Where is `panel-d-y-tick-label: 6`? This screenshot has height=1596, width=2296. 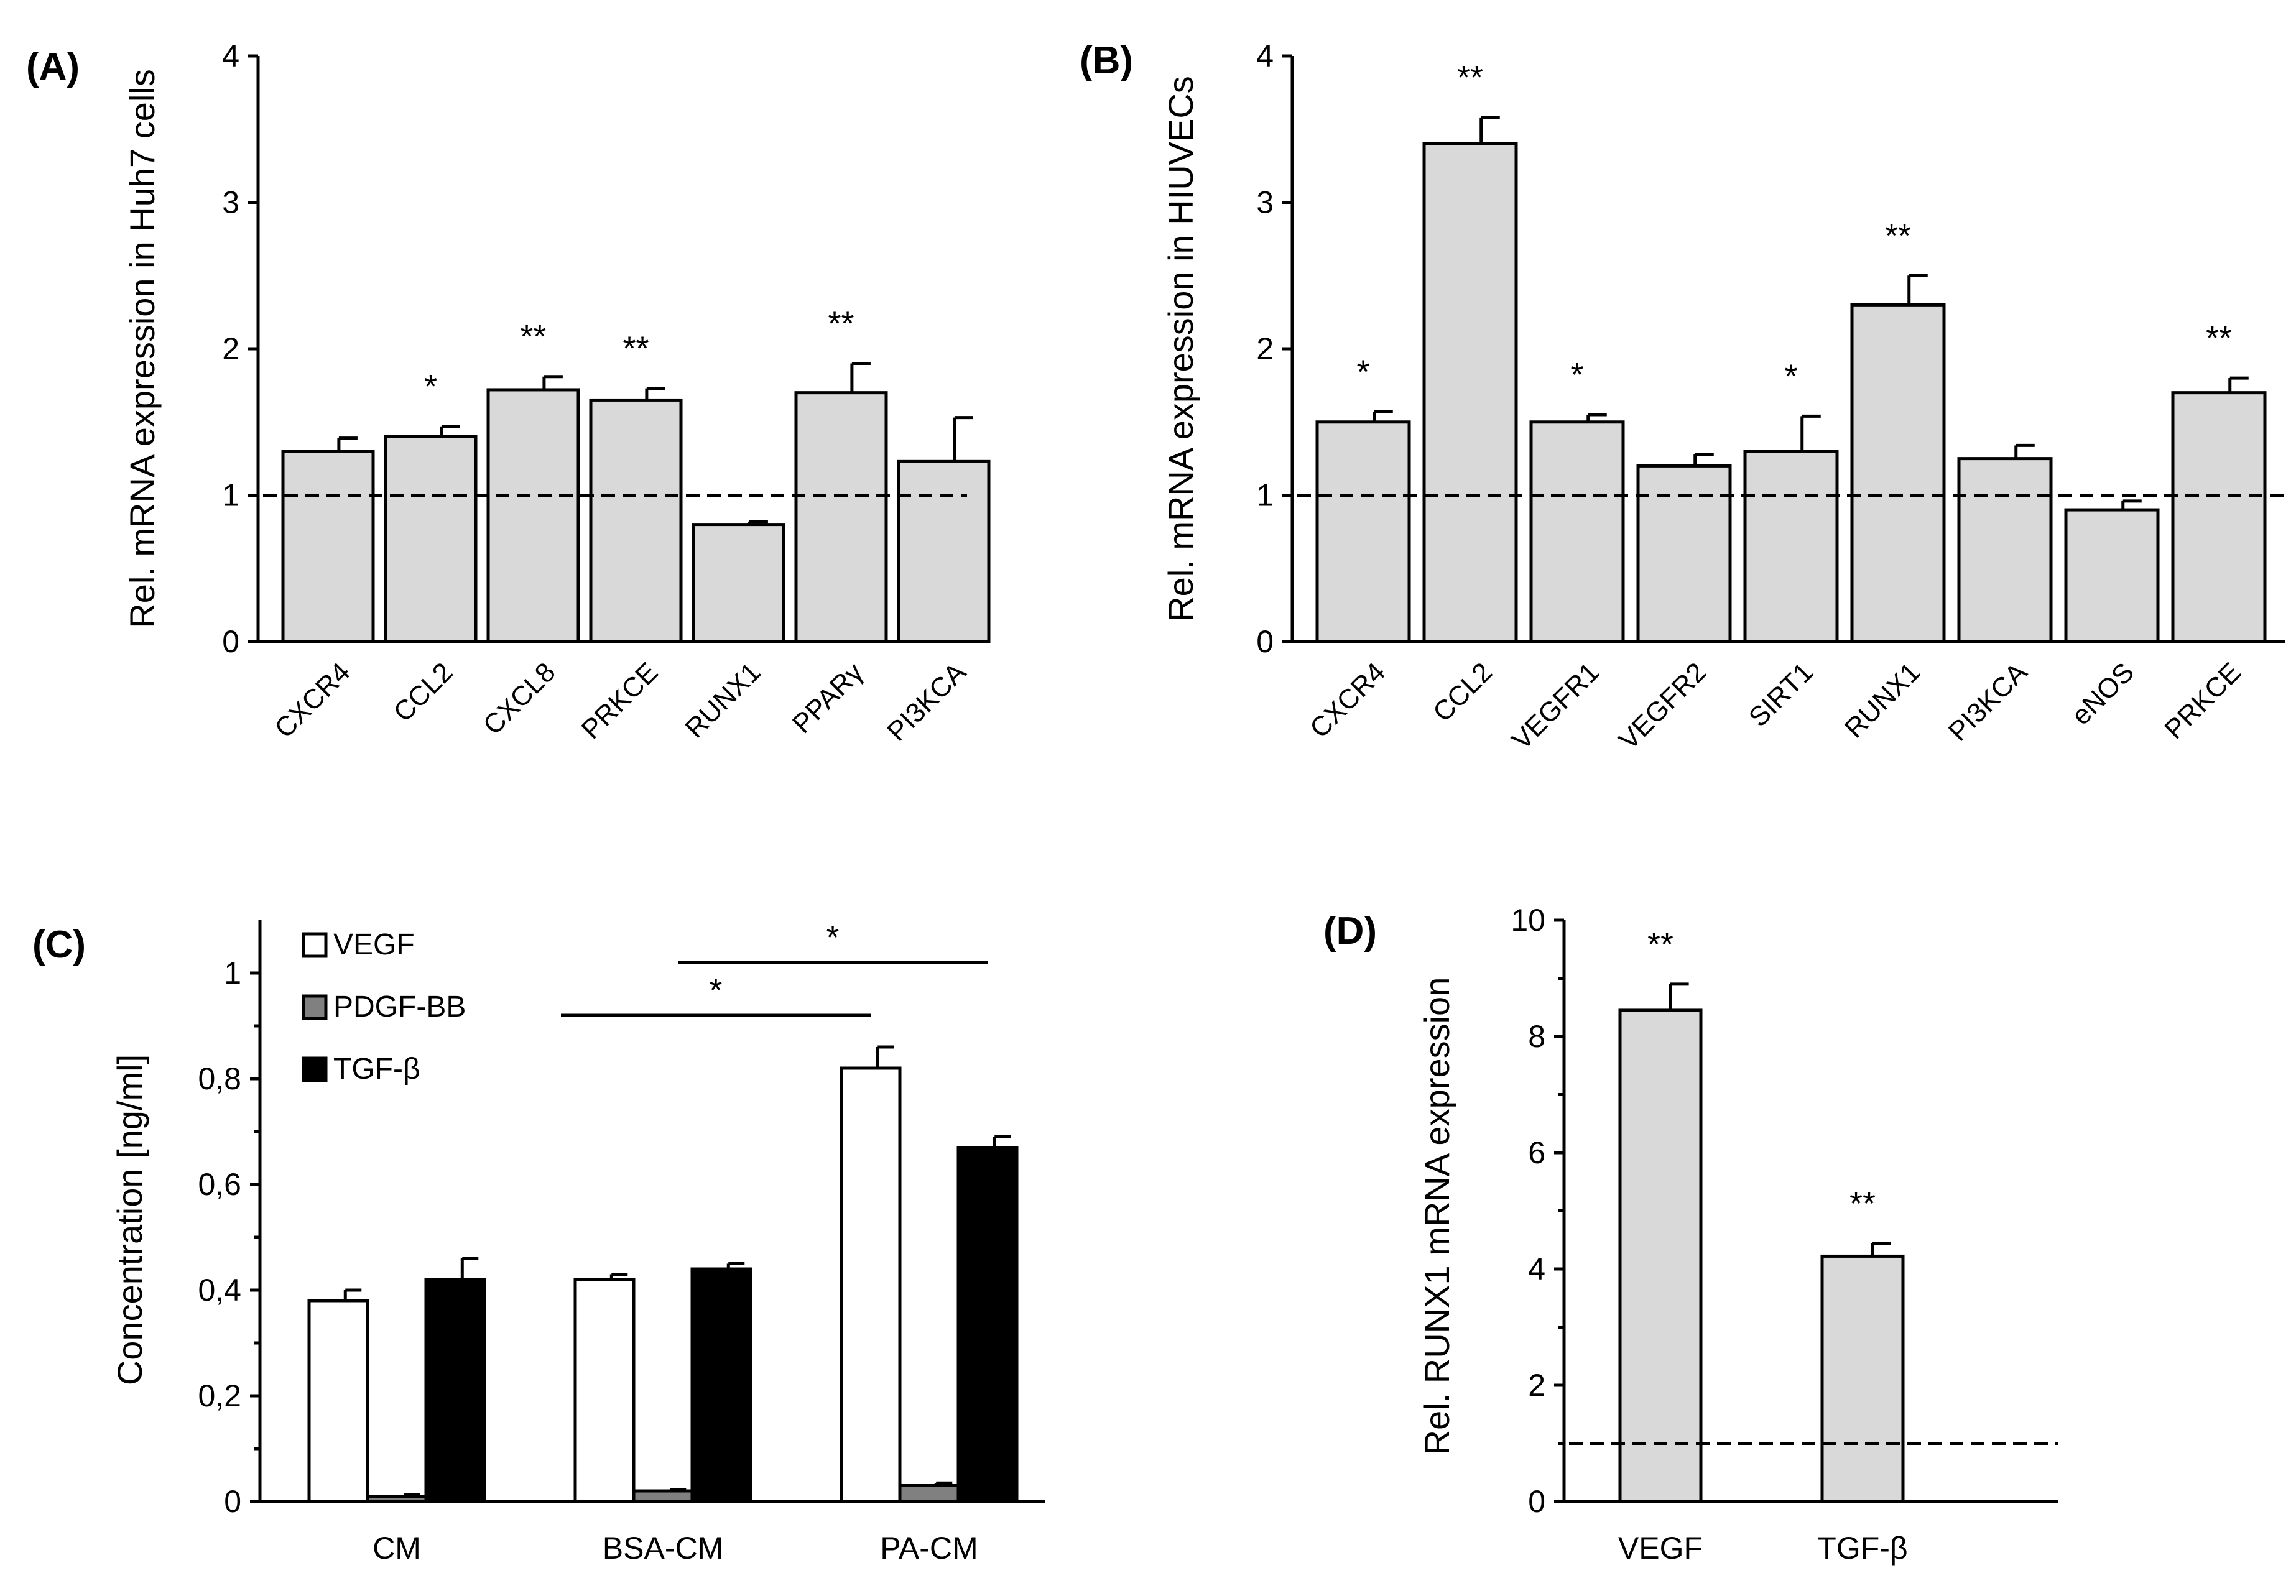 panel-d-y-tick-label: 6 is located at coordinates (1536, 1152).